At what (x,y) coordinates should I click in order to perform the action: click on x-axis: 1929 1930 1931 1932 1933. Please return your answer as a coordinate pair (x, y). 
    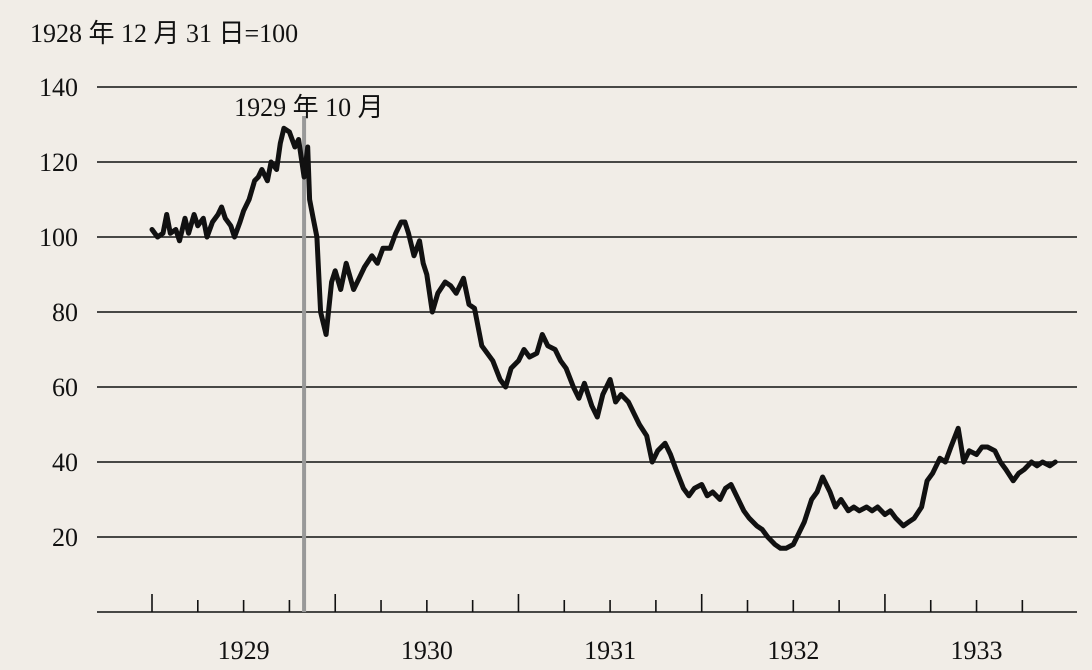
    Looking at the image, I should click on (587, 629).